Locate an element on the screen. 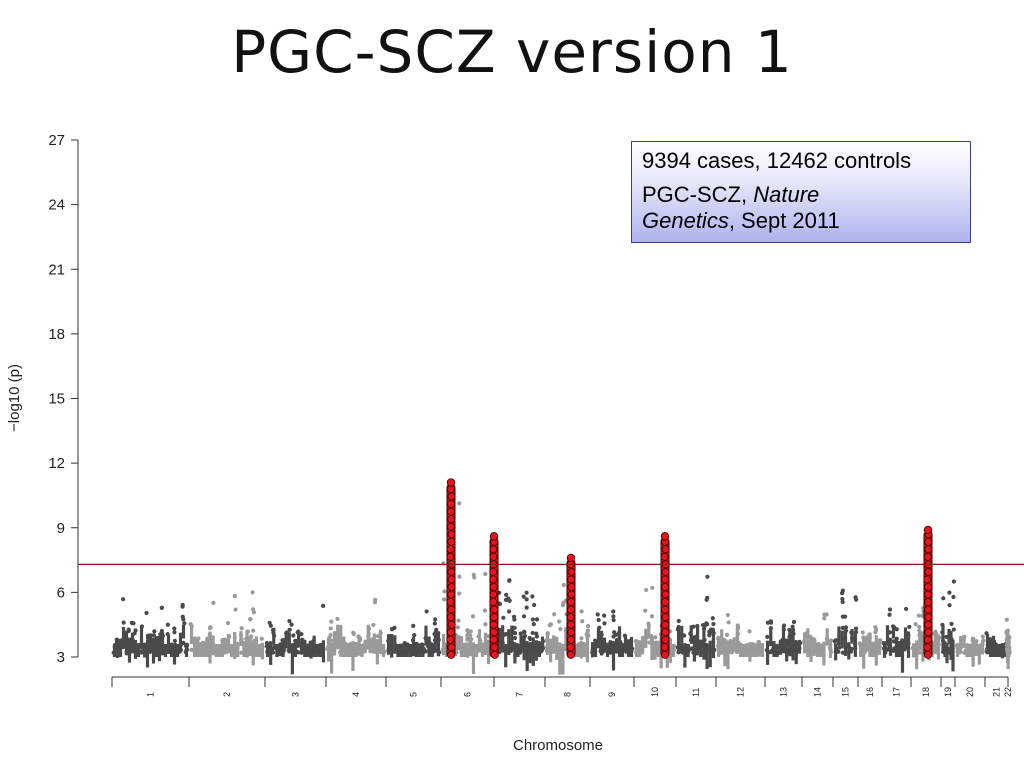 This screenshot has width=1024, height=768. highlighted-locus-chr18 is located at coordinates (928, 592).